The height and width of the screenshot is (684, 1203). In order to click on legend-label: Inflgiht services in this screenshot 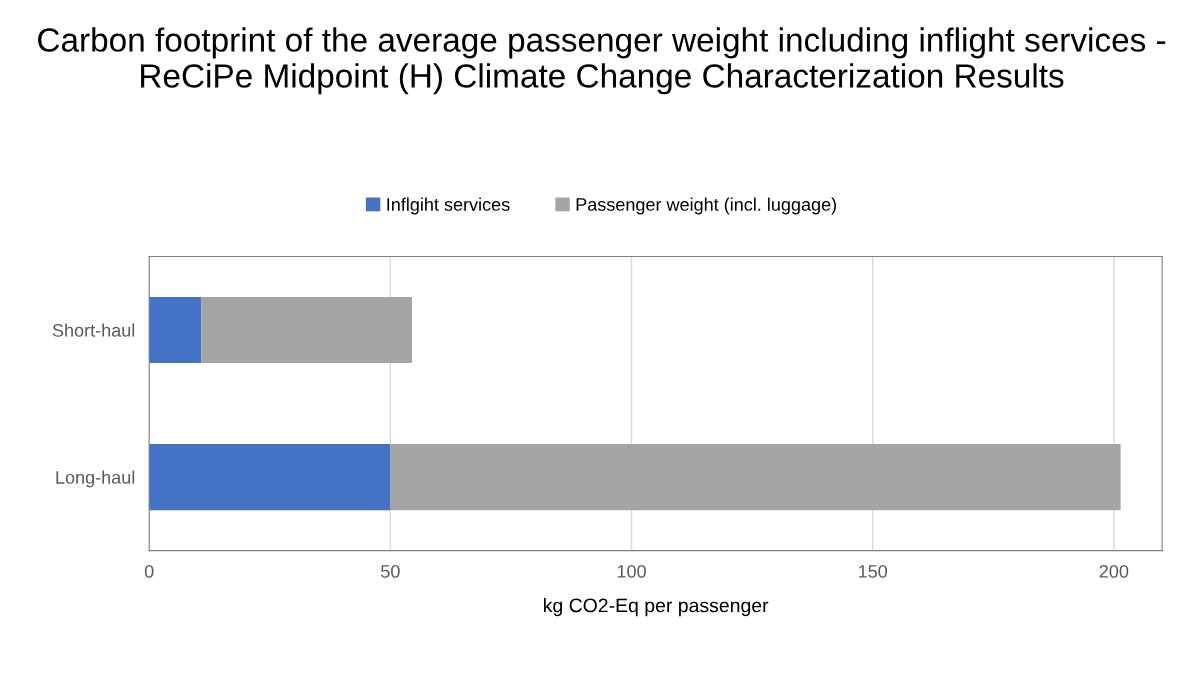, I will do `click(448, 206)`.